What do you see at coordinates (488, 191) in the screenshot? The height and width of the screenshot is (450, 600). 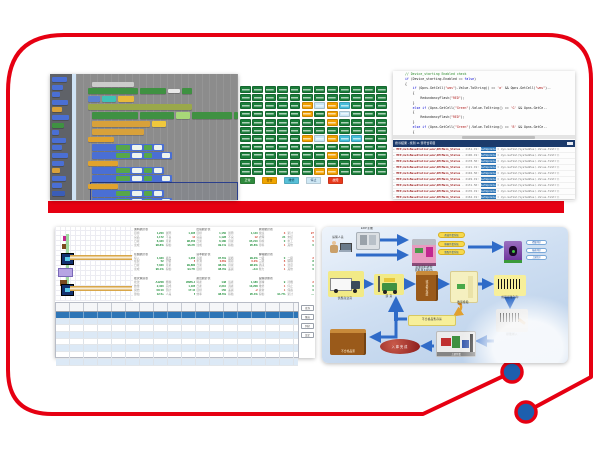 I see `result-text: SetUpdate` at bounding box center [488, 191].